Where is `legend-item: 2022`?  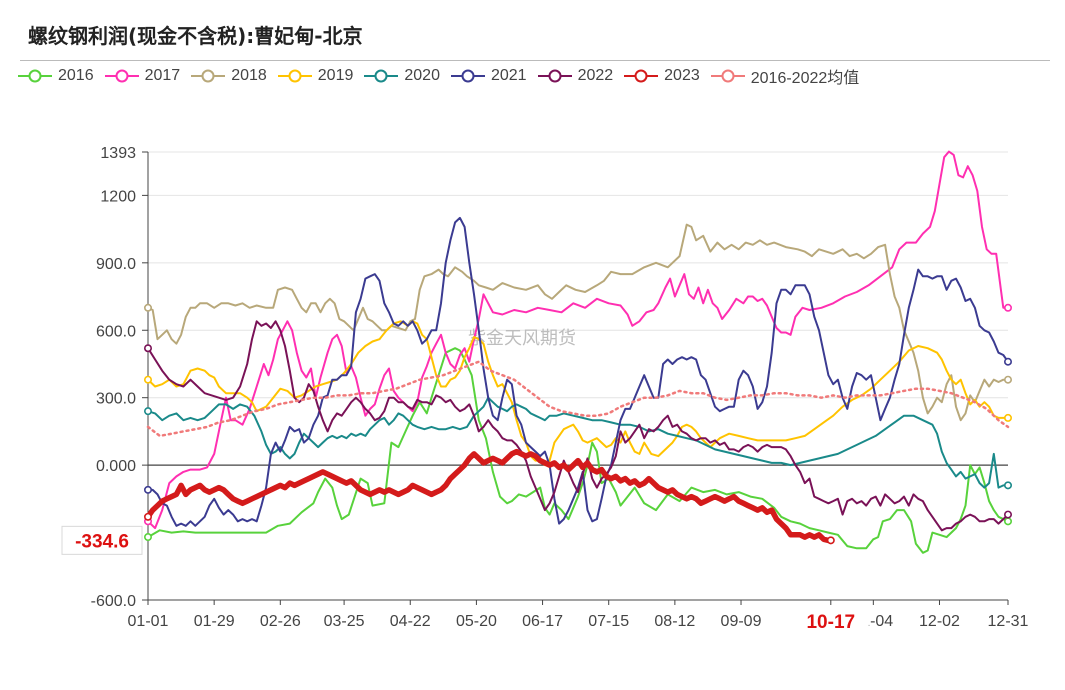
legend-item: 2022 is located at coordinates (575, 76).